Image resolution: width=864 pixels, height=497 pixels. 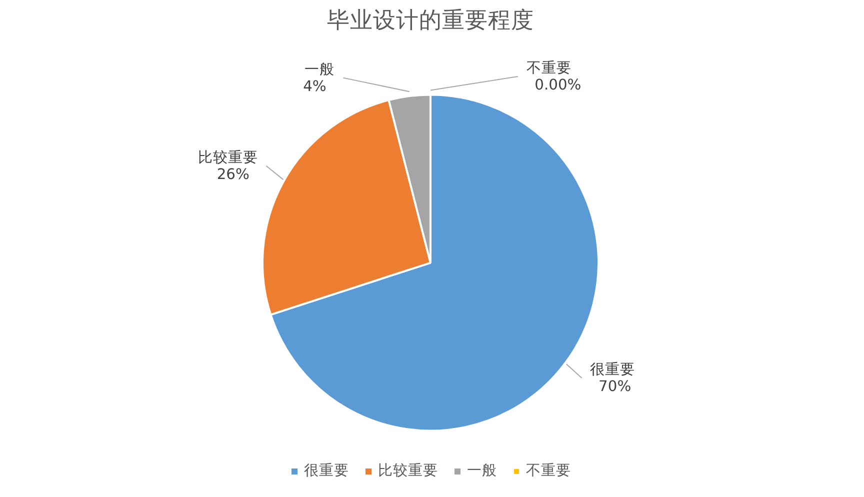 What do you see at coordinates (314, 86) in the screenshot?
I see `data-label: 4%` at bounding box center [314, 86].